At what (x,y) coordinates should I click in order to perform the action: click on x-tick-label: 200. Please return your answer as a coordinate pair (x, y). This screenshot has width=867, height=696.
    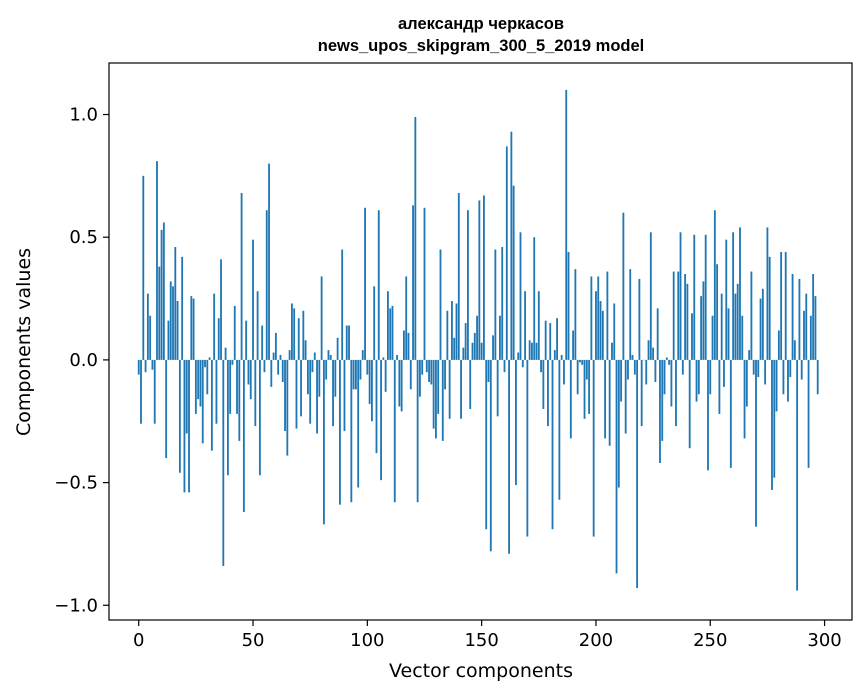
    Looking at the image, I should click on (596, 640).